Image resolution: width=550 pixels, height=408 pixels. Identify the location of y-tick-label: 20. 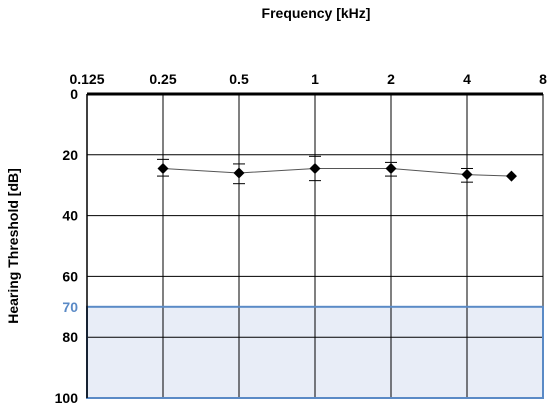
(70, 155).